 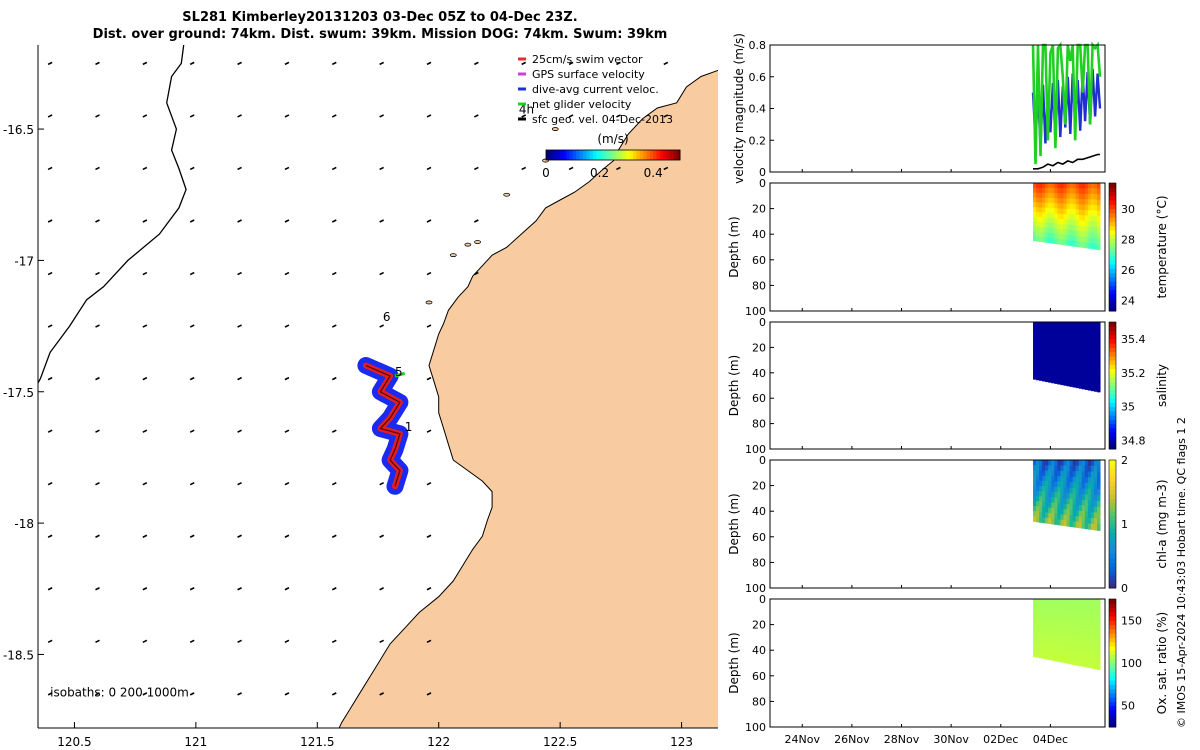 I want to click on colorbar-tick-label: 1, so click(x=1124, y=524).